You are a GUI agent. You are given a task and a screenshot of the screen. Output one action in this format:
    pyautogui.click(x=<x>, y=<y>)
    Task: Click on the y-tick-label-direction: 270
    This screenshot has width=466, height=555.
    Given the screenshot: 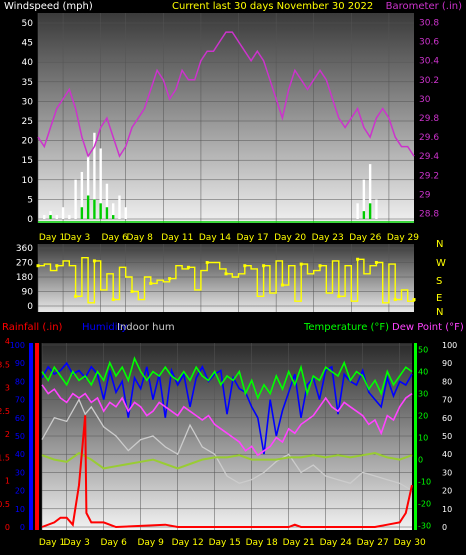 What is the action you would take?
    pyautogui.click(x=24, y=264)
    